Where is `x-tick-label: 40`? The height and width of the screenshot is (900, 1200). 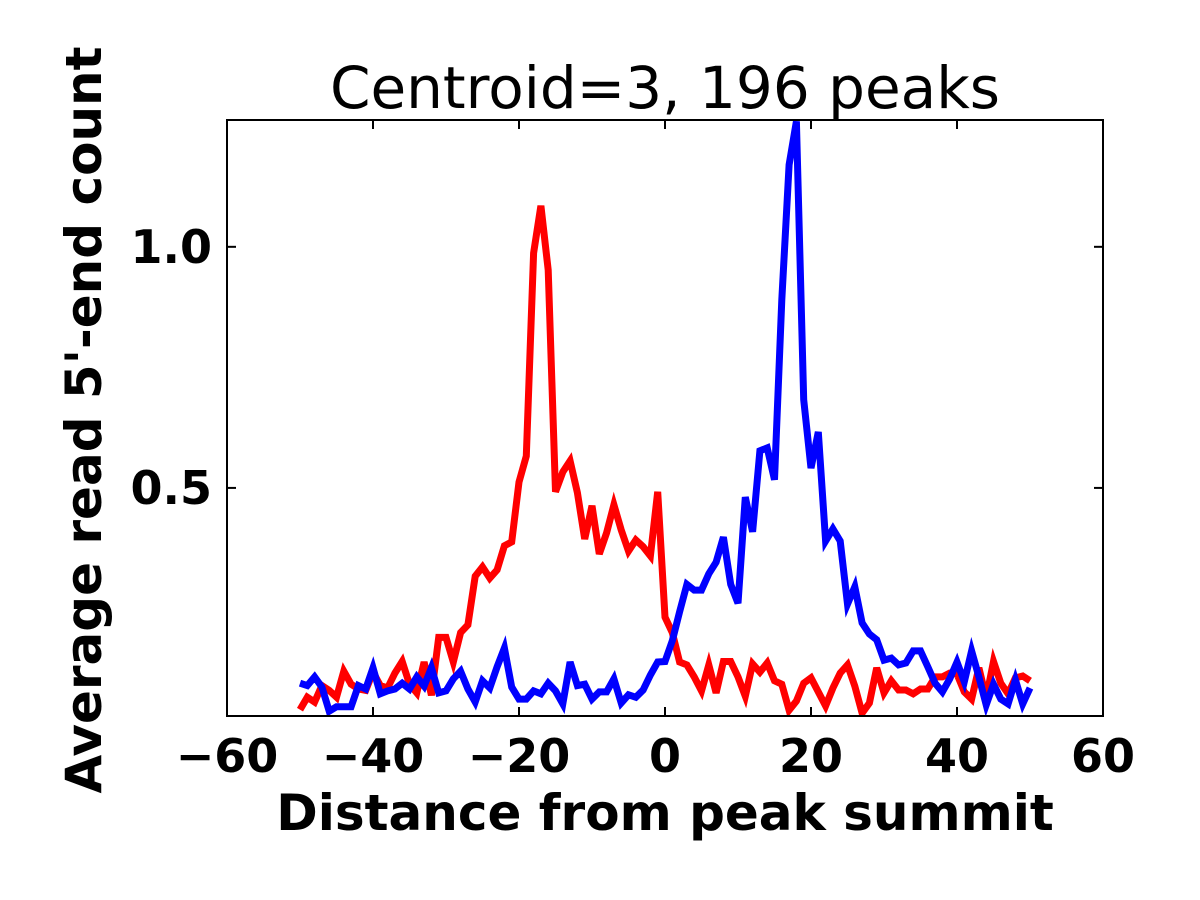 x-tick-label: 40 is located at coordinates (957, 756).